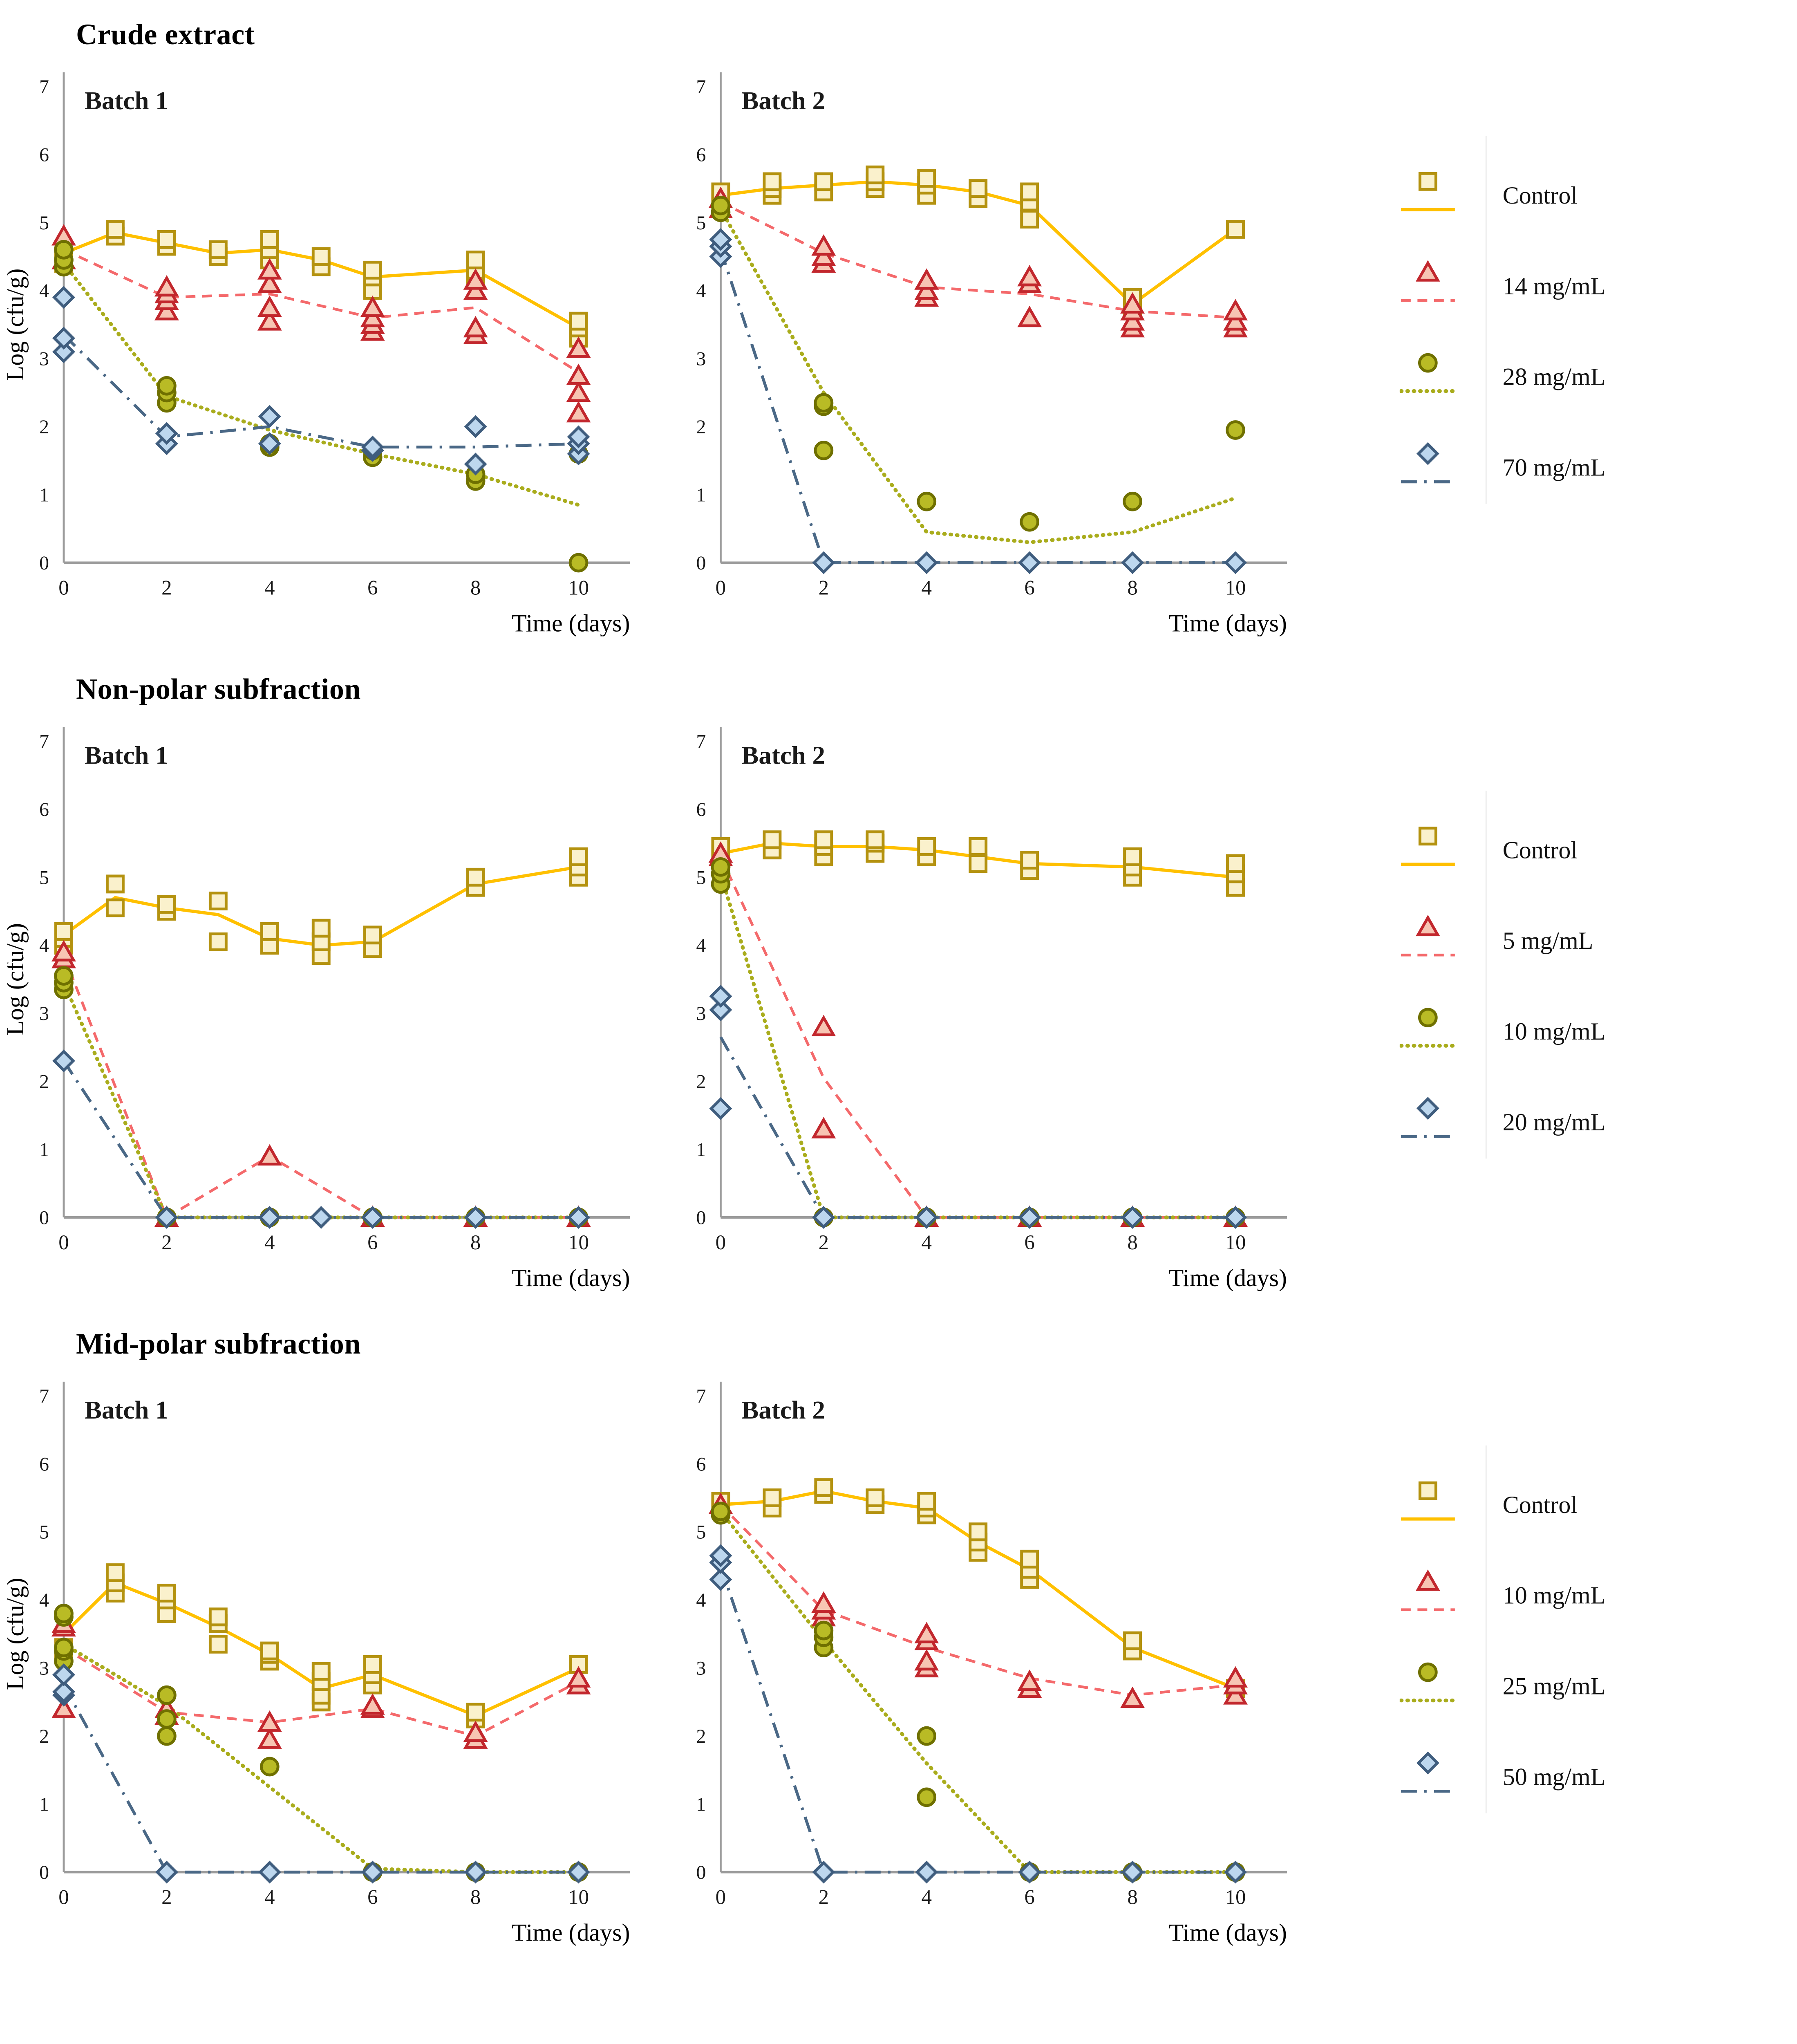 The height and width of the screenshot is (2044, 1797). What do you see at coordinates (1561, 1123) in the screenshot?
I see `legend-item-20mgml: 20 mg/mL` at bounding box center [1561, 1123].